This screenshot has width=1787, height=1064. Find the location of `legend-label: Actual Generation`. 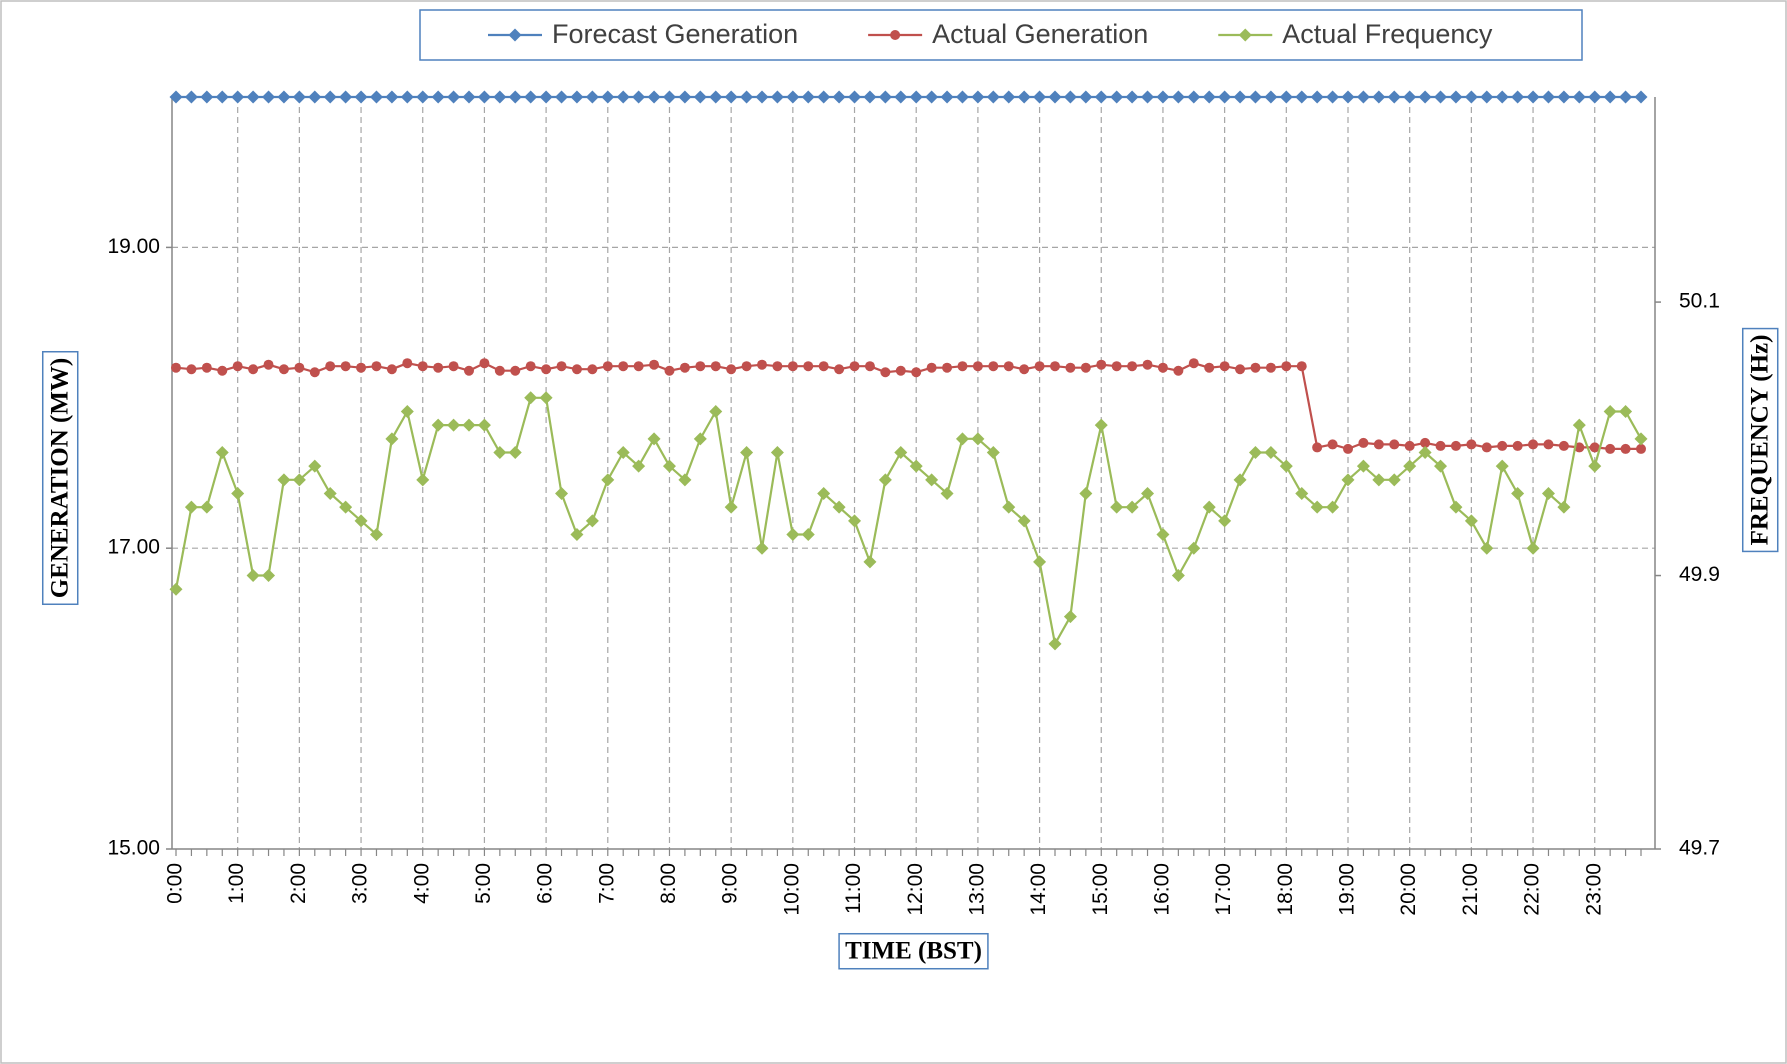

legend-label: Actual Generation is located at coordinates (1040, 34).